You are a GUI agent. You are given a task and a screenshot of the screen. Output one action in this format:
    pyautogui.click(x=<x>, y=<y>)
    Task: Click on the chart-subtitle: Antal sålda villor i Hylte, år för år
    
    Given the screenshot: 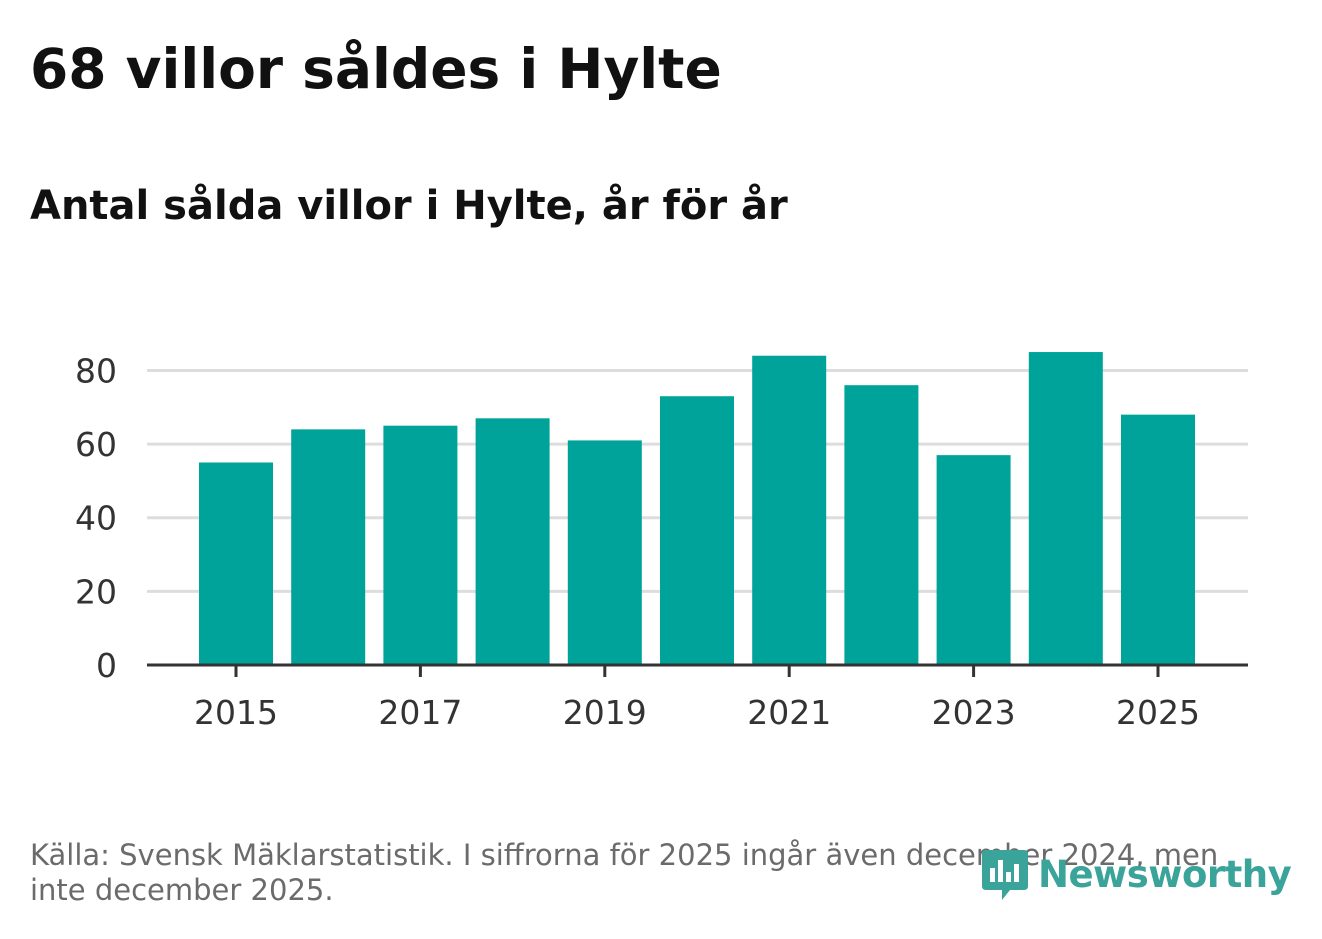 What is the action you would take?
    pyautogui.click(x=409, y=206)
    